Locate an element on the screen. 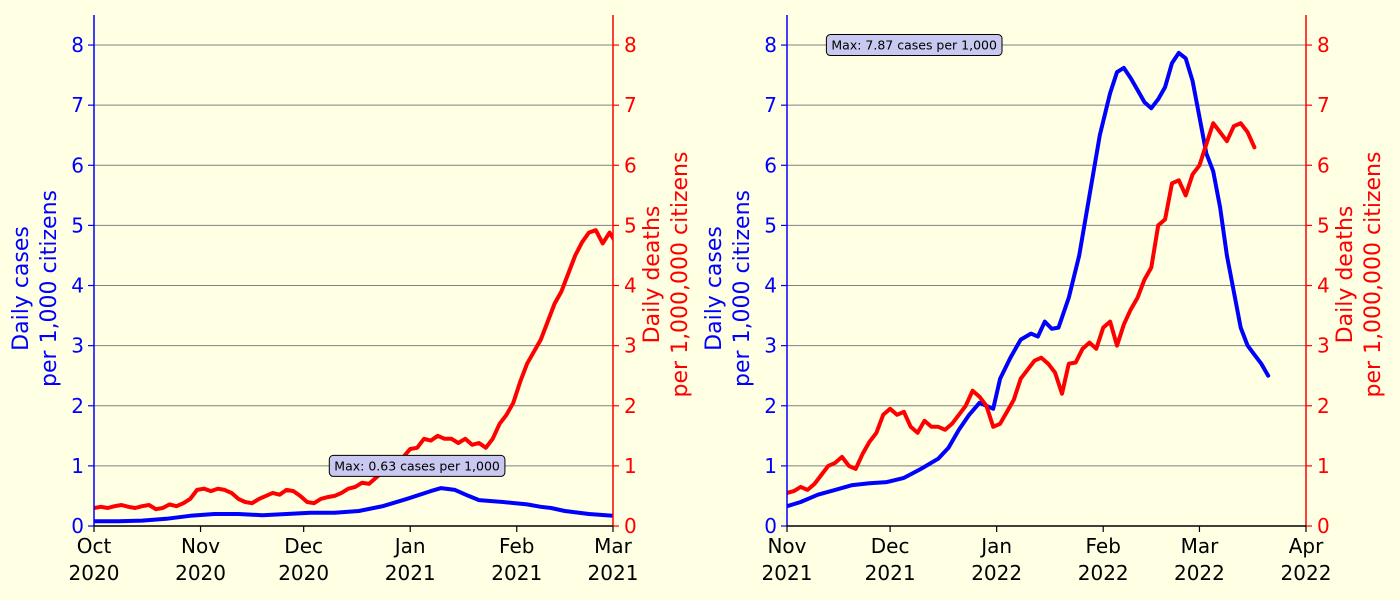 The width and height of the screenshot is (1400, 600). max-annotation: Max: 7.87 cases per 1,000 is located at coordinates (914, 45).